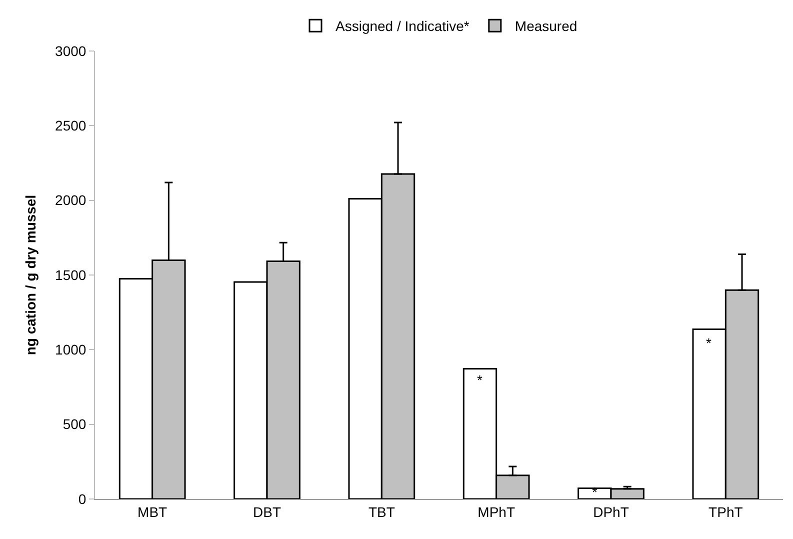 Image resolution: width=793 pixels, height=539 pixels. I want to click on y-tick-label: 0, so click(82, 498).